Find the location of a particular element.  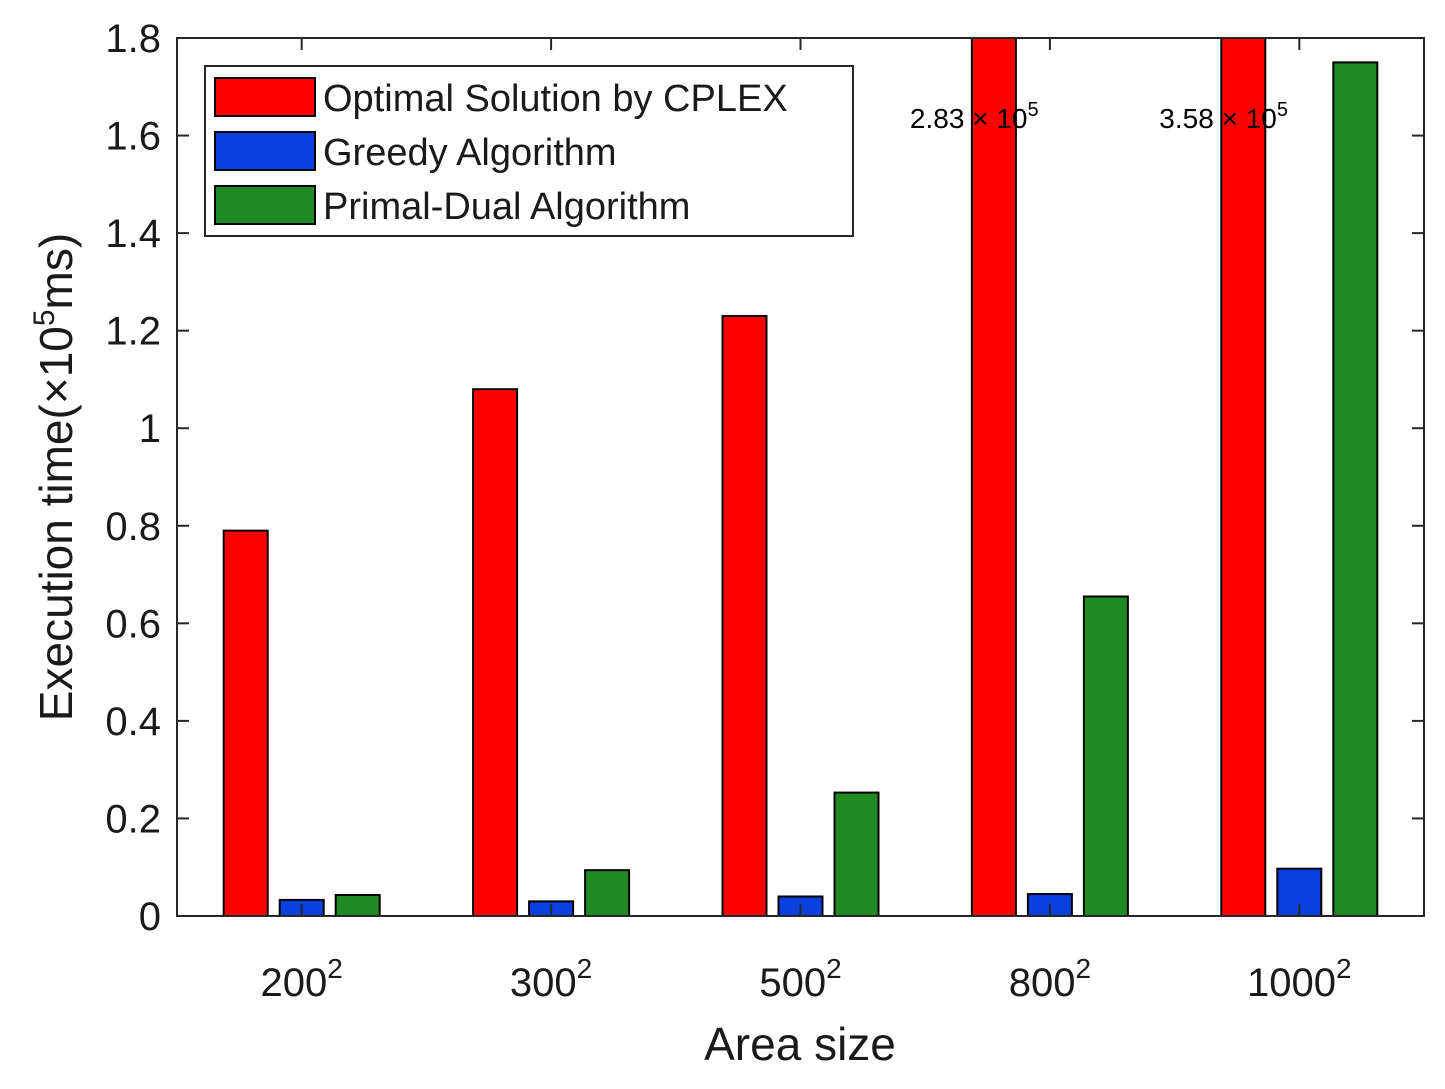

x-tick-label-500: 5002 is located at coordinates (800, 979).